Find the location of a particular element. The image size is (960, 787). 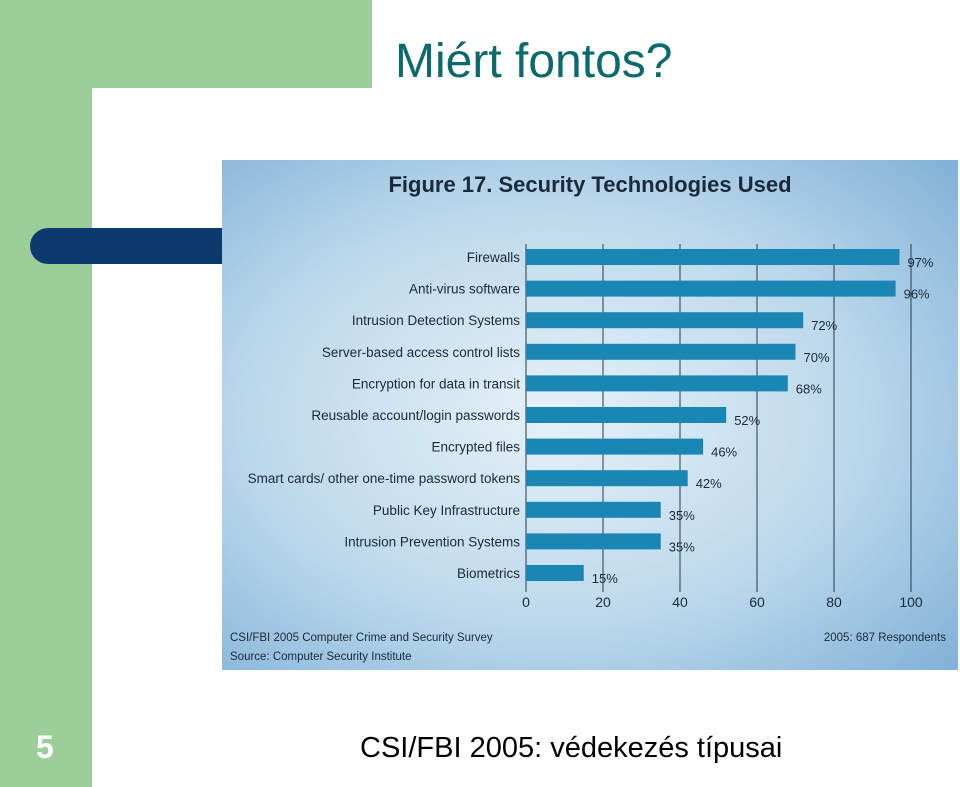

footer-source: Source: Computer Security Institute is located at coordinates (321, 657).